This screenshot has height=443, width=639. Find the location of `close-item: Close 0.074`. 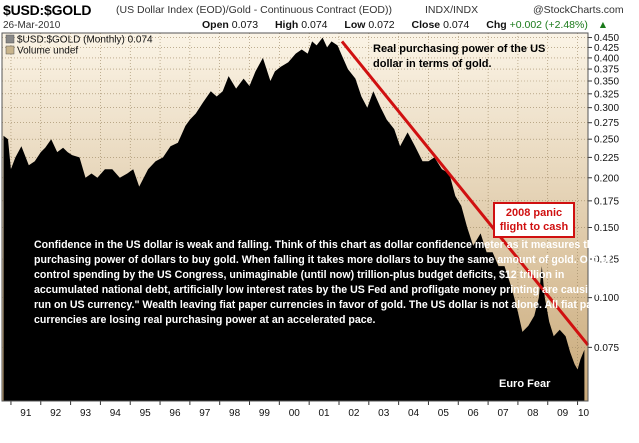

close-item: Close 0.074 is located at coordinates (444, 25).